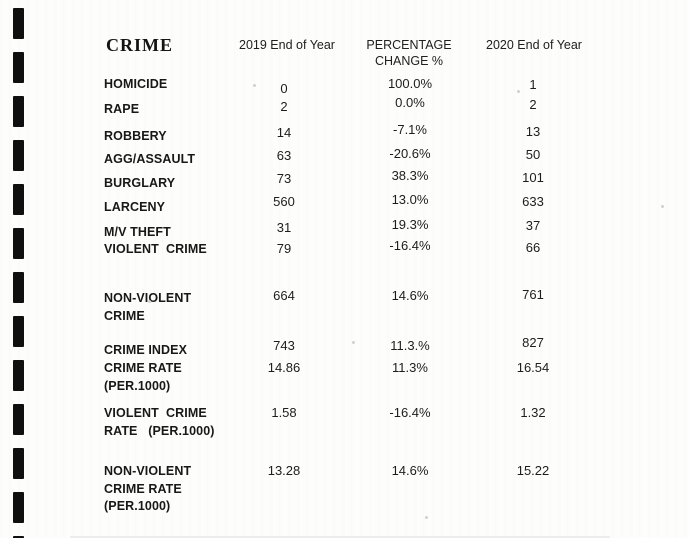  Describe the element at coordinates (410, 224) in the screenshot. I see `value-percentage-change: 19.3%` at that location.